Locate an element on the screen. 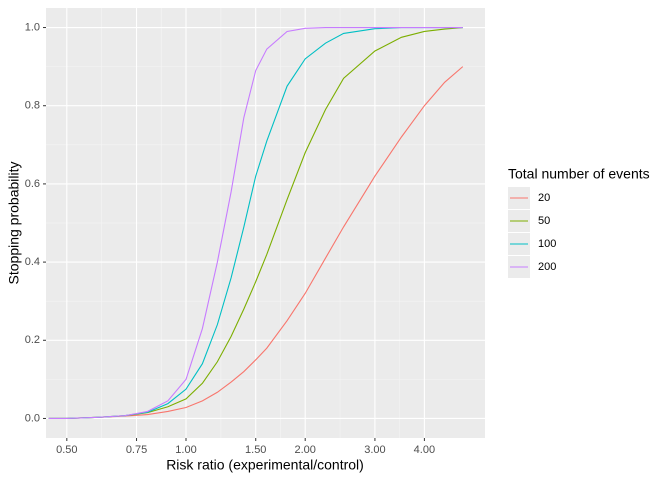 The height and width of the screenshot is (480, 672). y-tick-label: 0.6 is located at coordinates (32, 184).